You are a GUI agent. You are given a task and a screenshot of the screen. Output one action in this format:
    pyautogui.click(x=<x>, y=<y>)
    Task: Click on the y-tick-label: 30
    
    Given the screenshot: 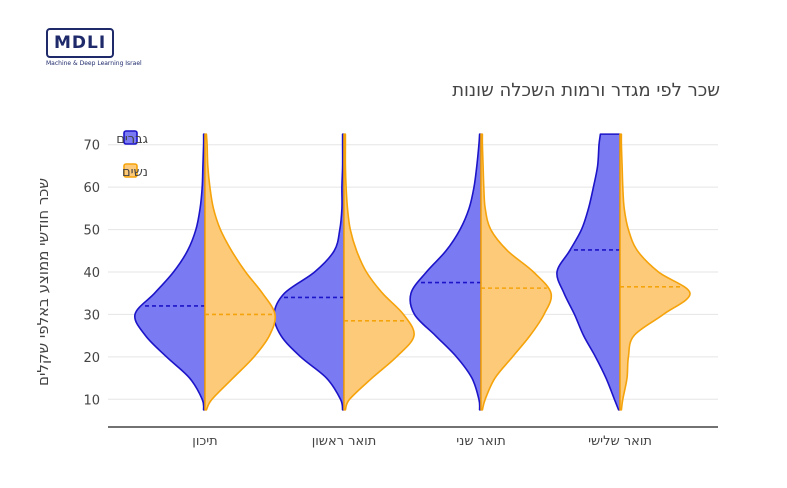 What is the action you would take?
    pyautogui.click(x=91, y=315)
    